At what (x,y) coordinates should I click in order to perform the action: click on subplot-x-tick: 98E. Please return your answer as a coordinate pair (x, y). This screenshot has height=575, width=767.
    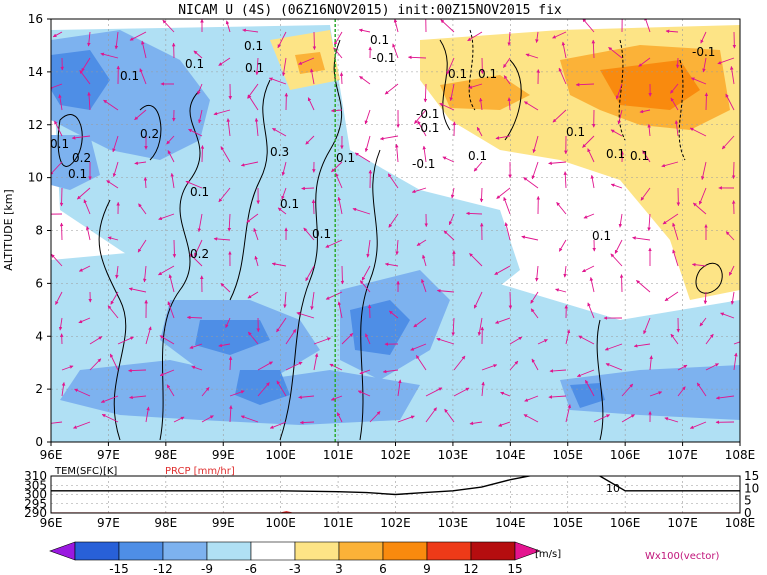
    Looking at the image, I should click on (165, 523).